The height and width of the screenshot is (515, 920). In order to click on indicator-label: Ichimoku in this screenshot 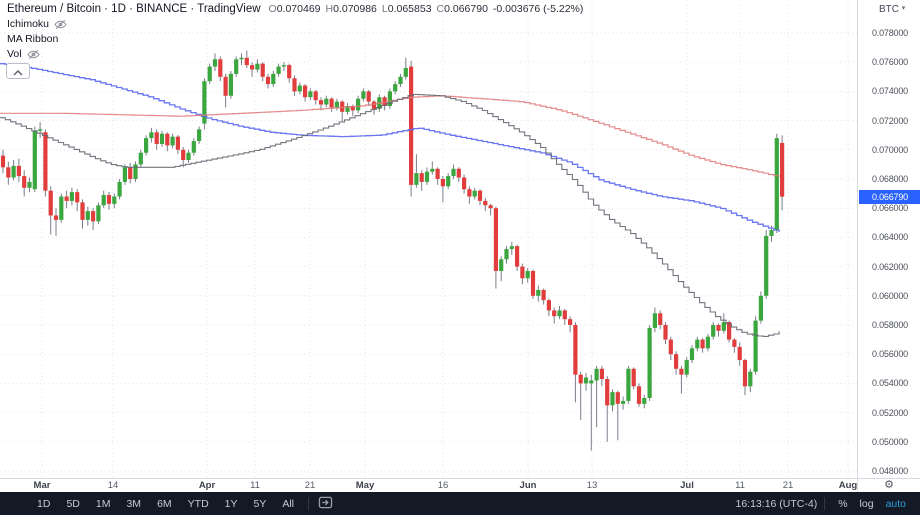, I will do `click(28, 24)`.